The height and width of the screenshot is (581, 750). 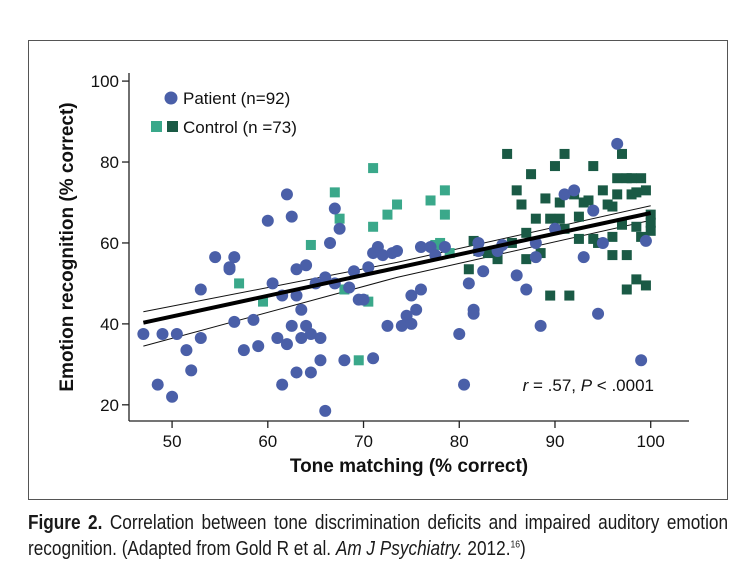 I want to click on caption-close: ), so click(x=523, y=549).